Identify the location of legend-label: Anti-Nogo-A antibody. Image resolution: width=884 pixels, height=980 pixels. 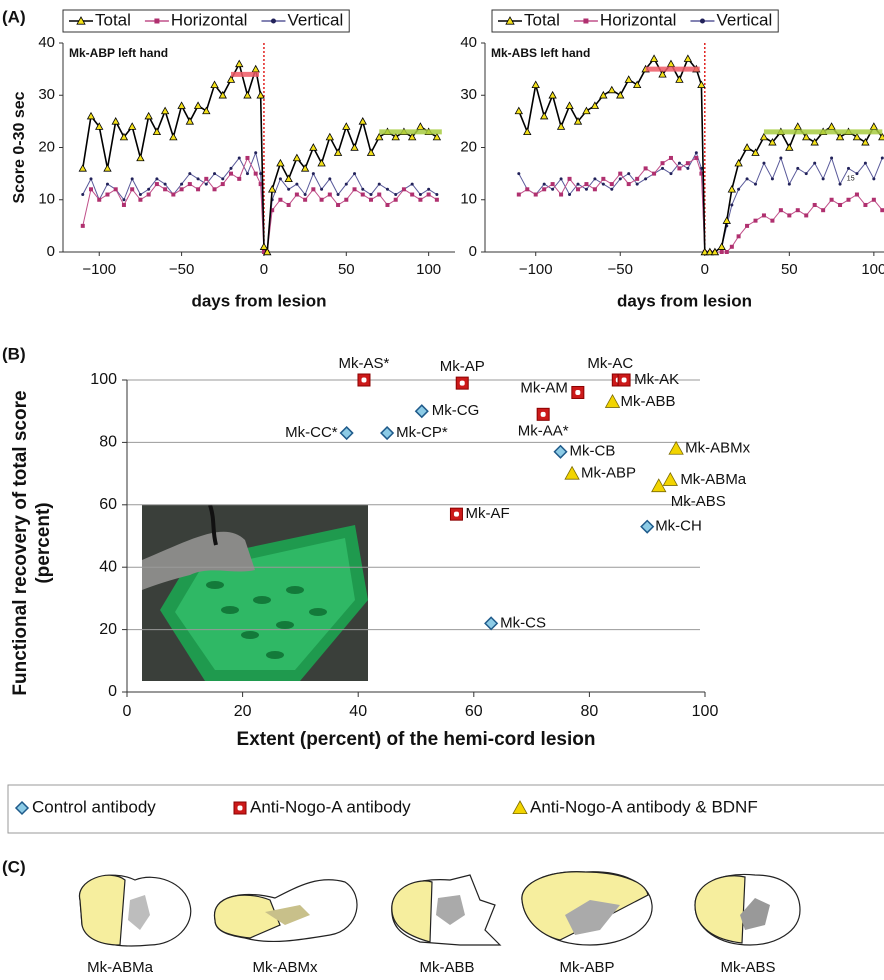
(330, 806).